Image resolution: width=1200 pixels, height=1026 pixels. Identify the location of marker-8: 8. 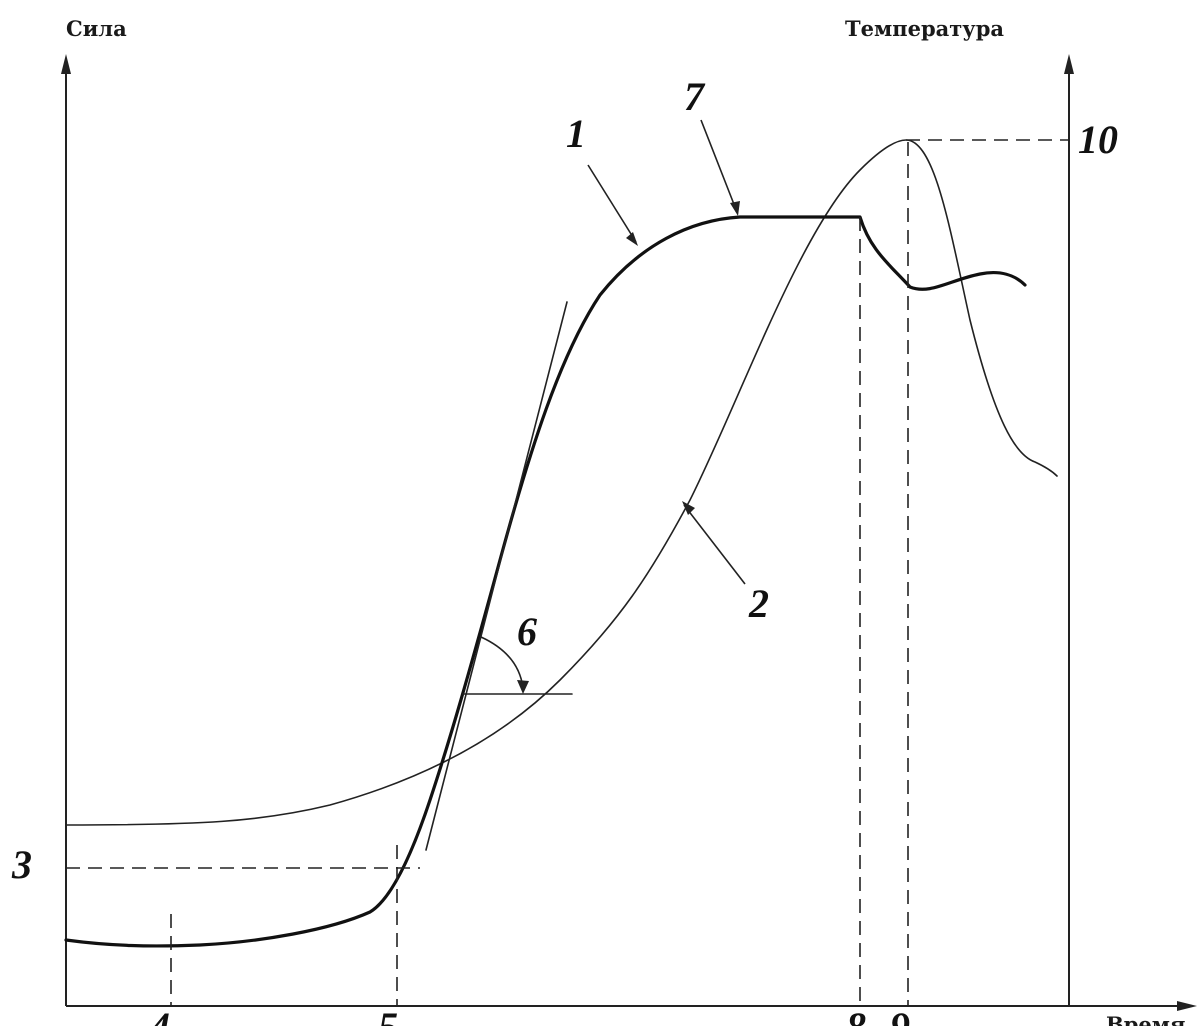
(856, 1015).